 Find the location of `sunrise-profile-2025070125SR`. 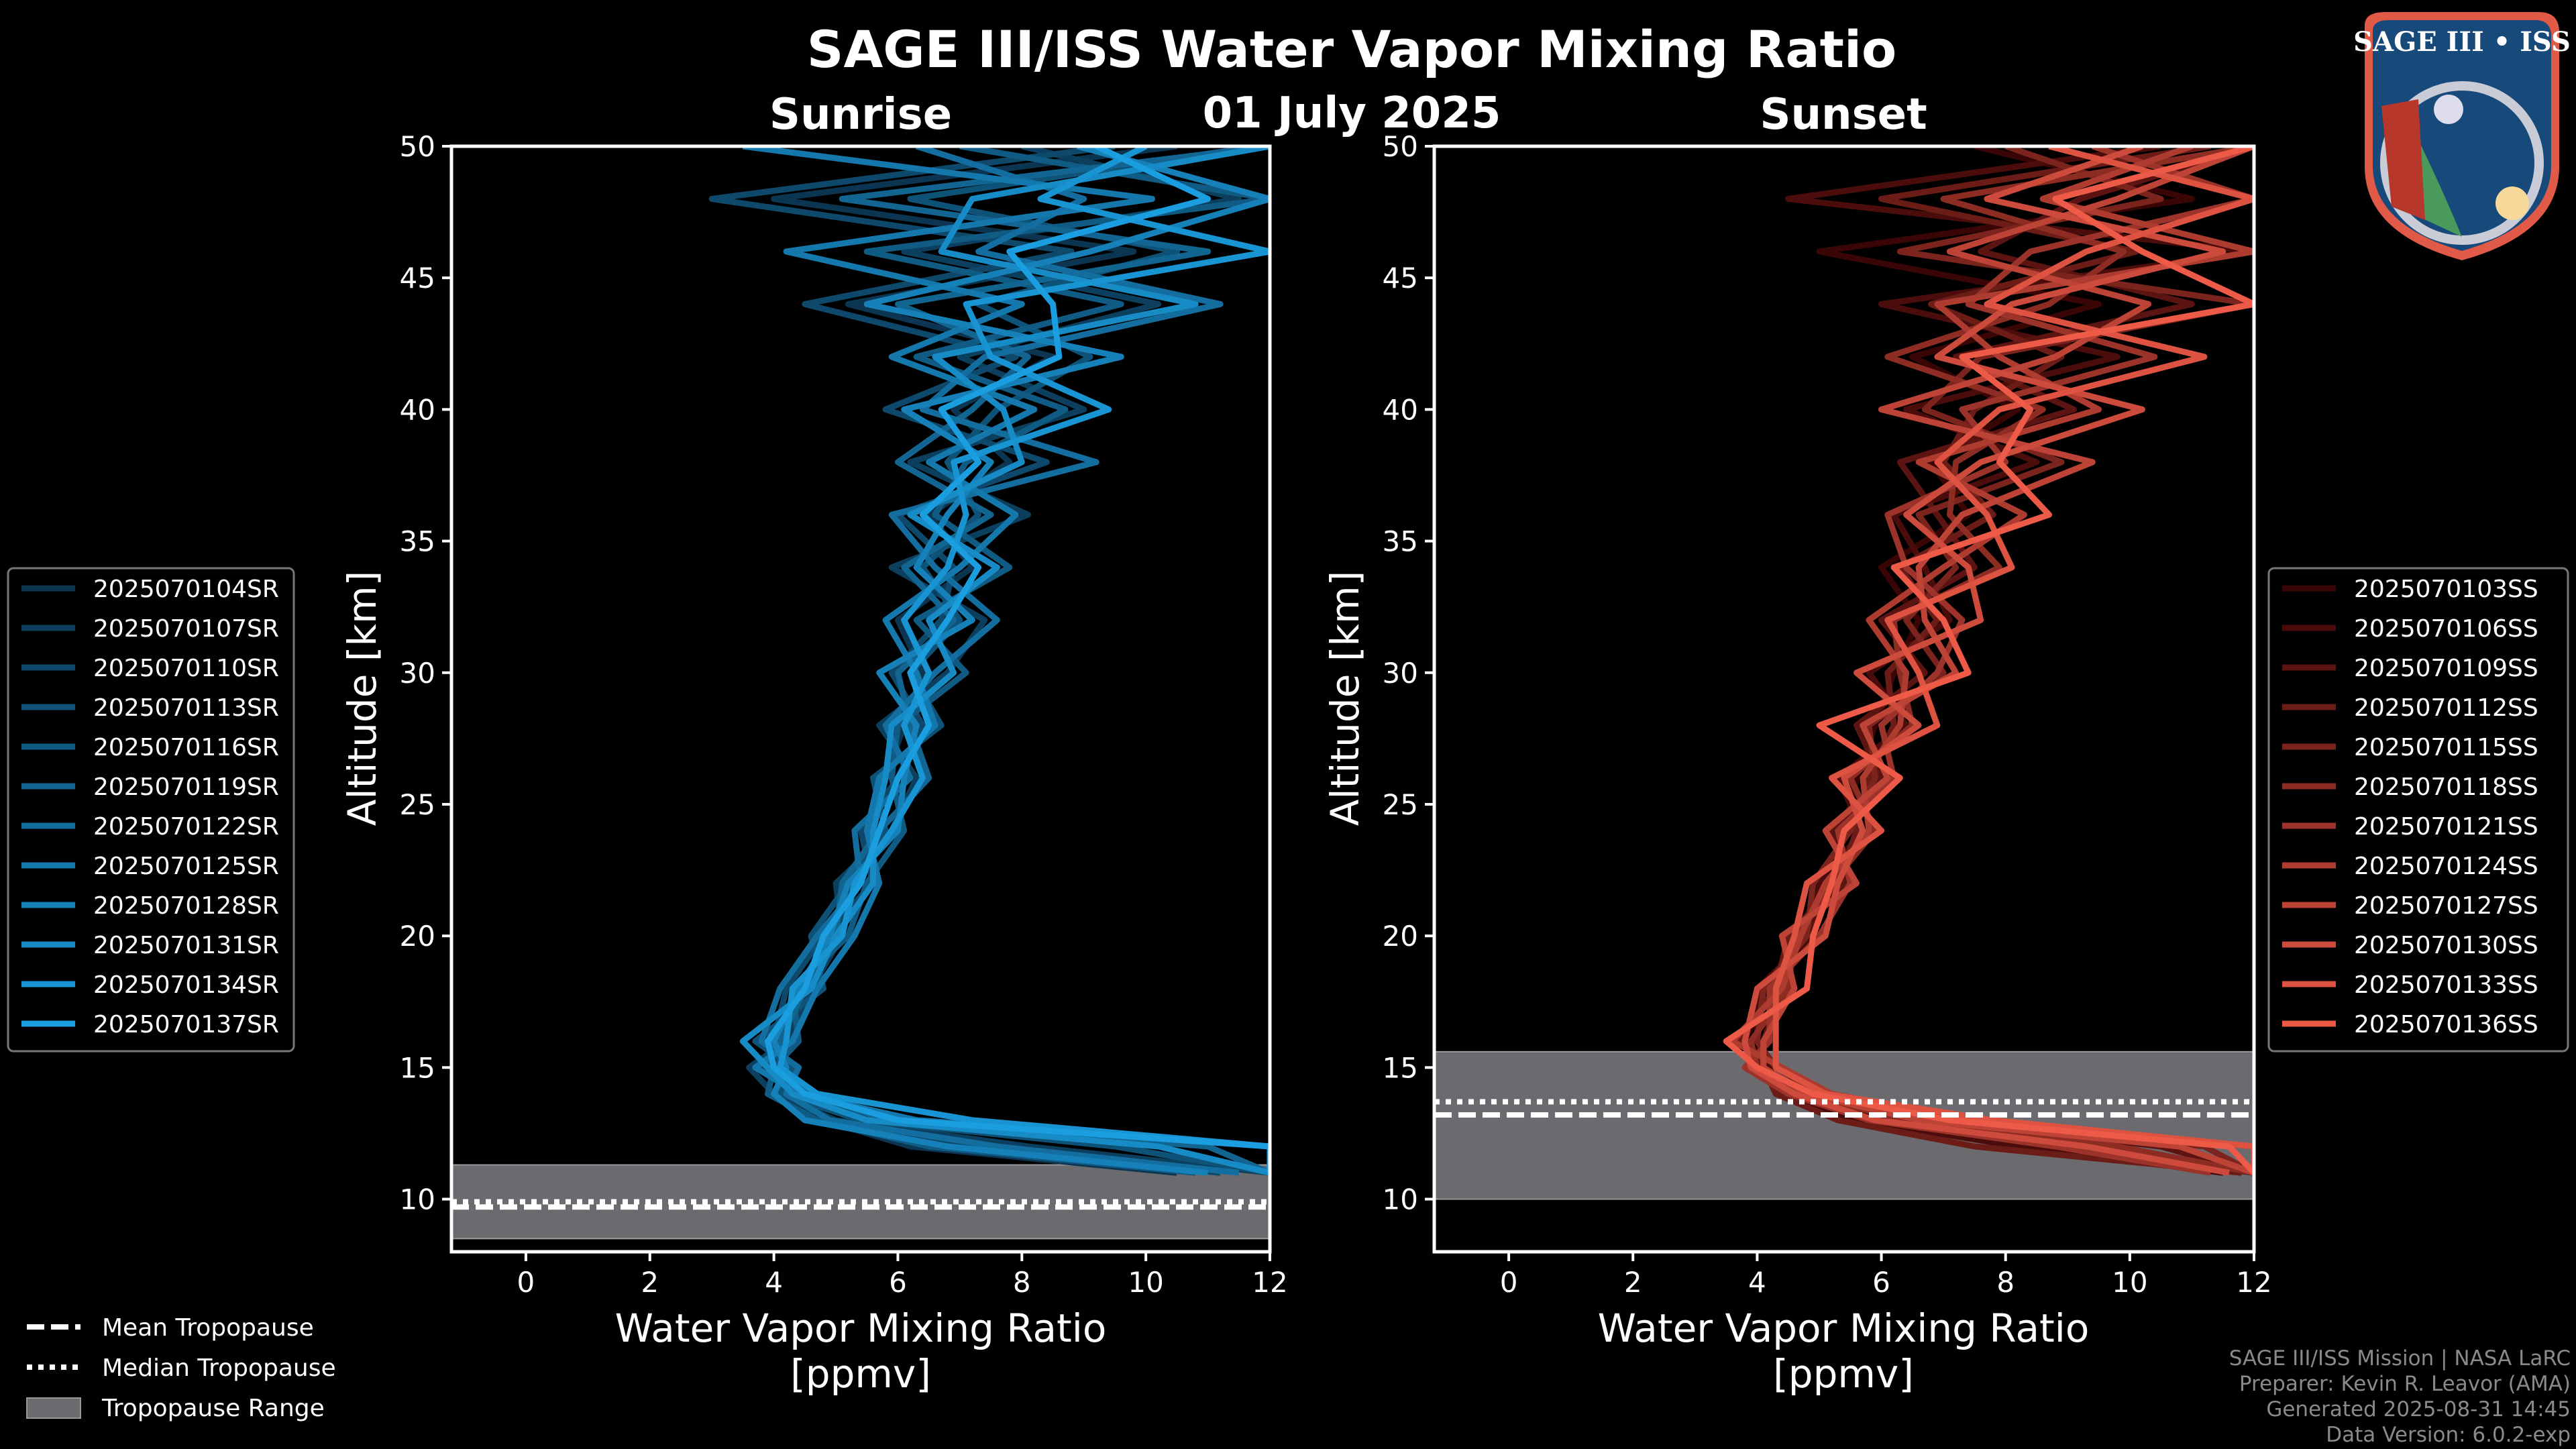

sunrise-profile-2025070125SR is located at coordinates (1006, 659).